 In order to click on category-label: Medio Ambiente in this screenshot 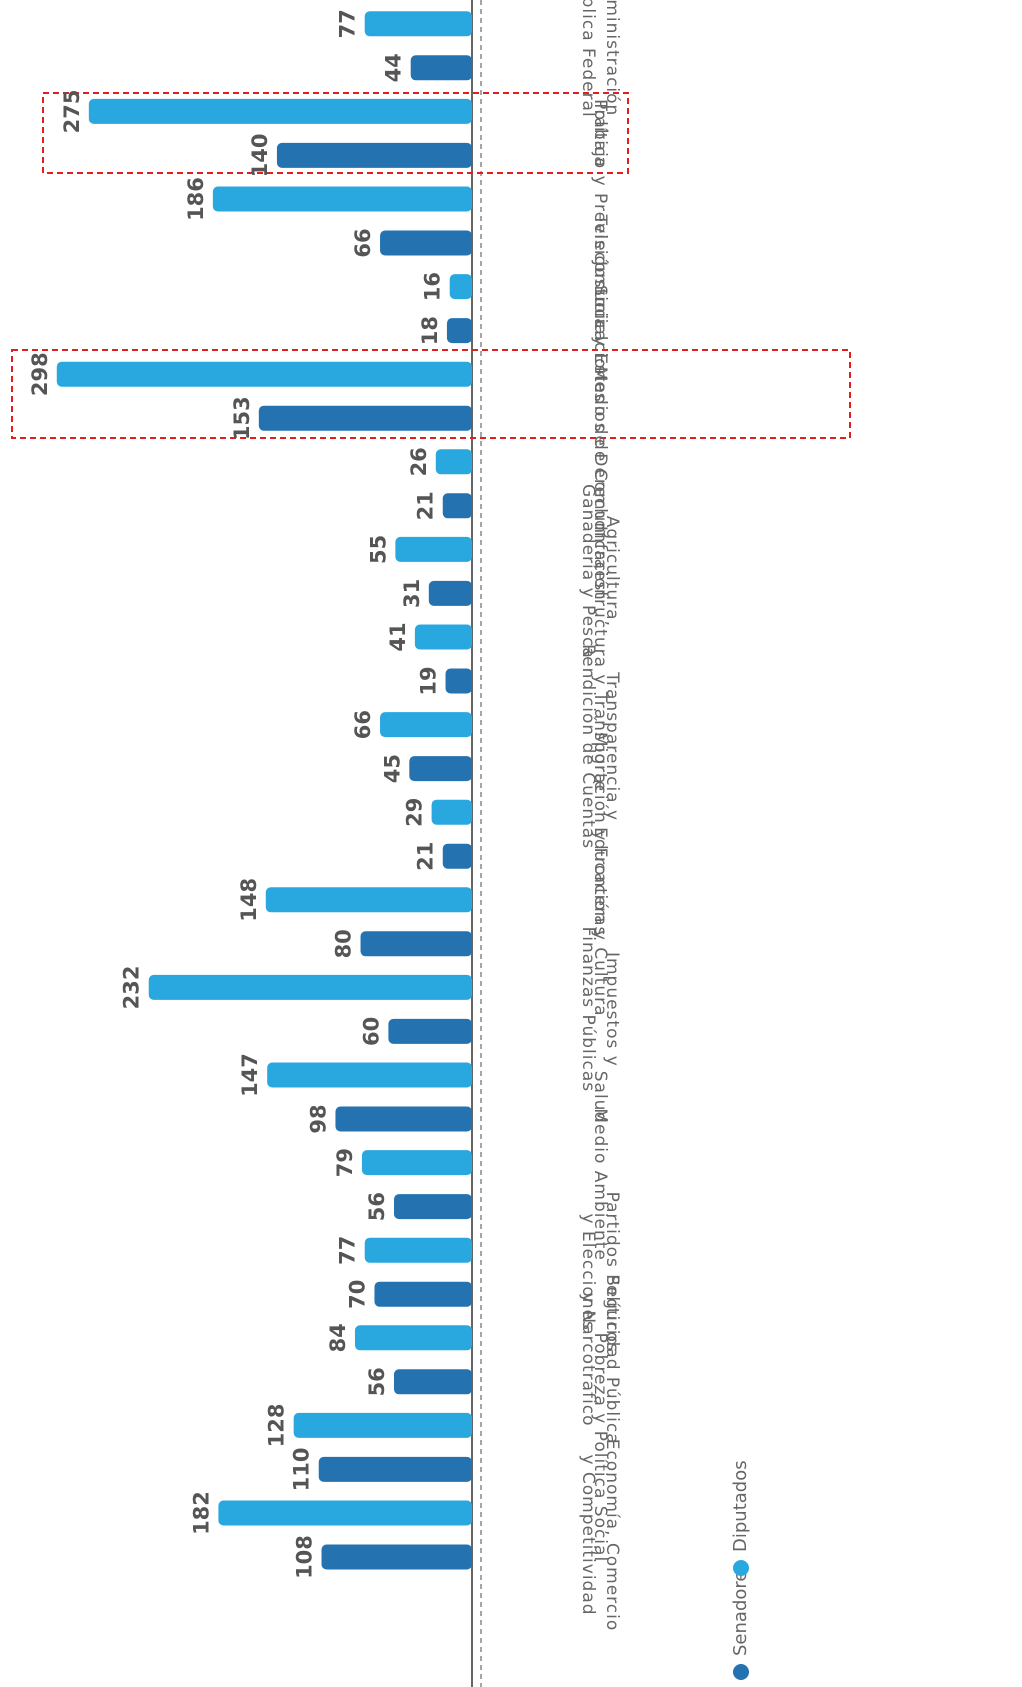, I will do `click(600, 1184)`.